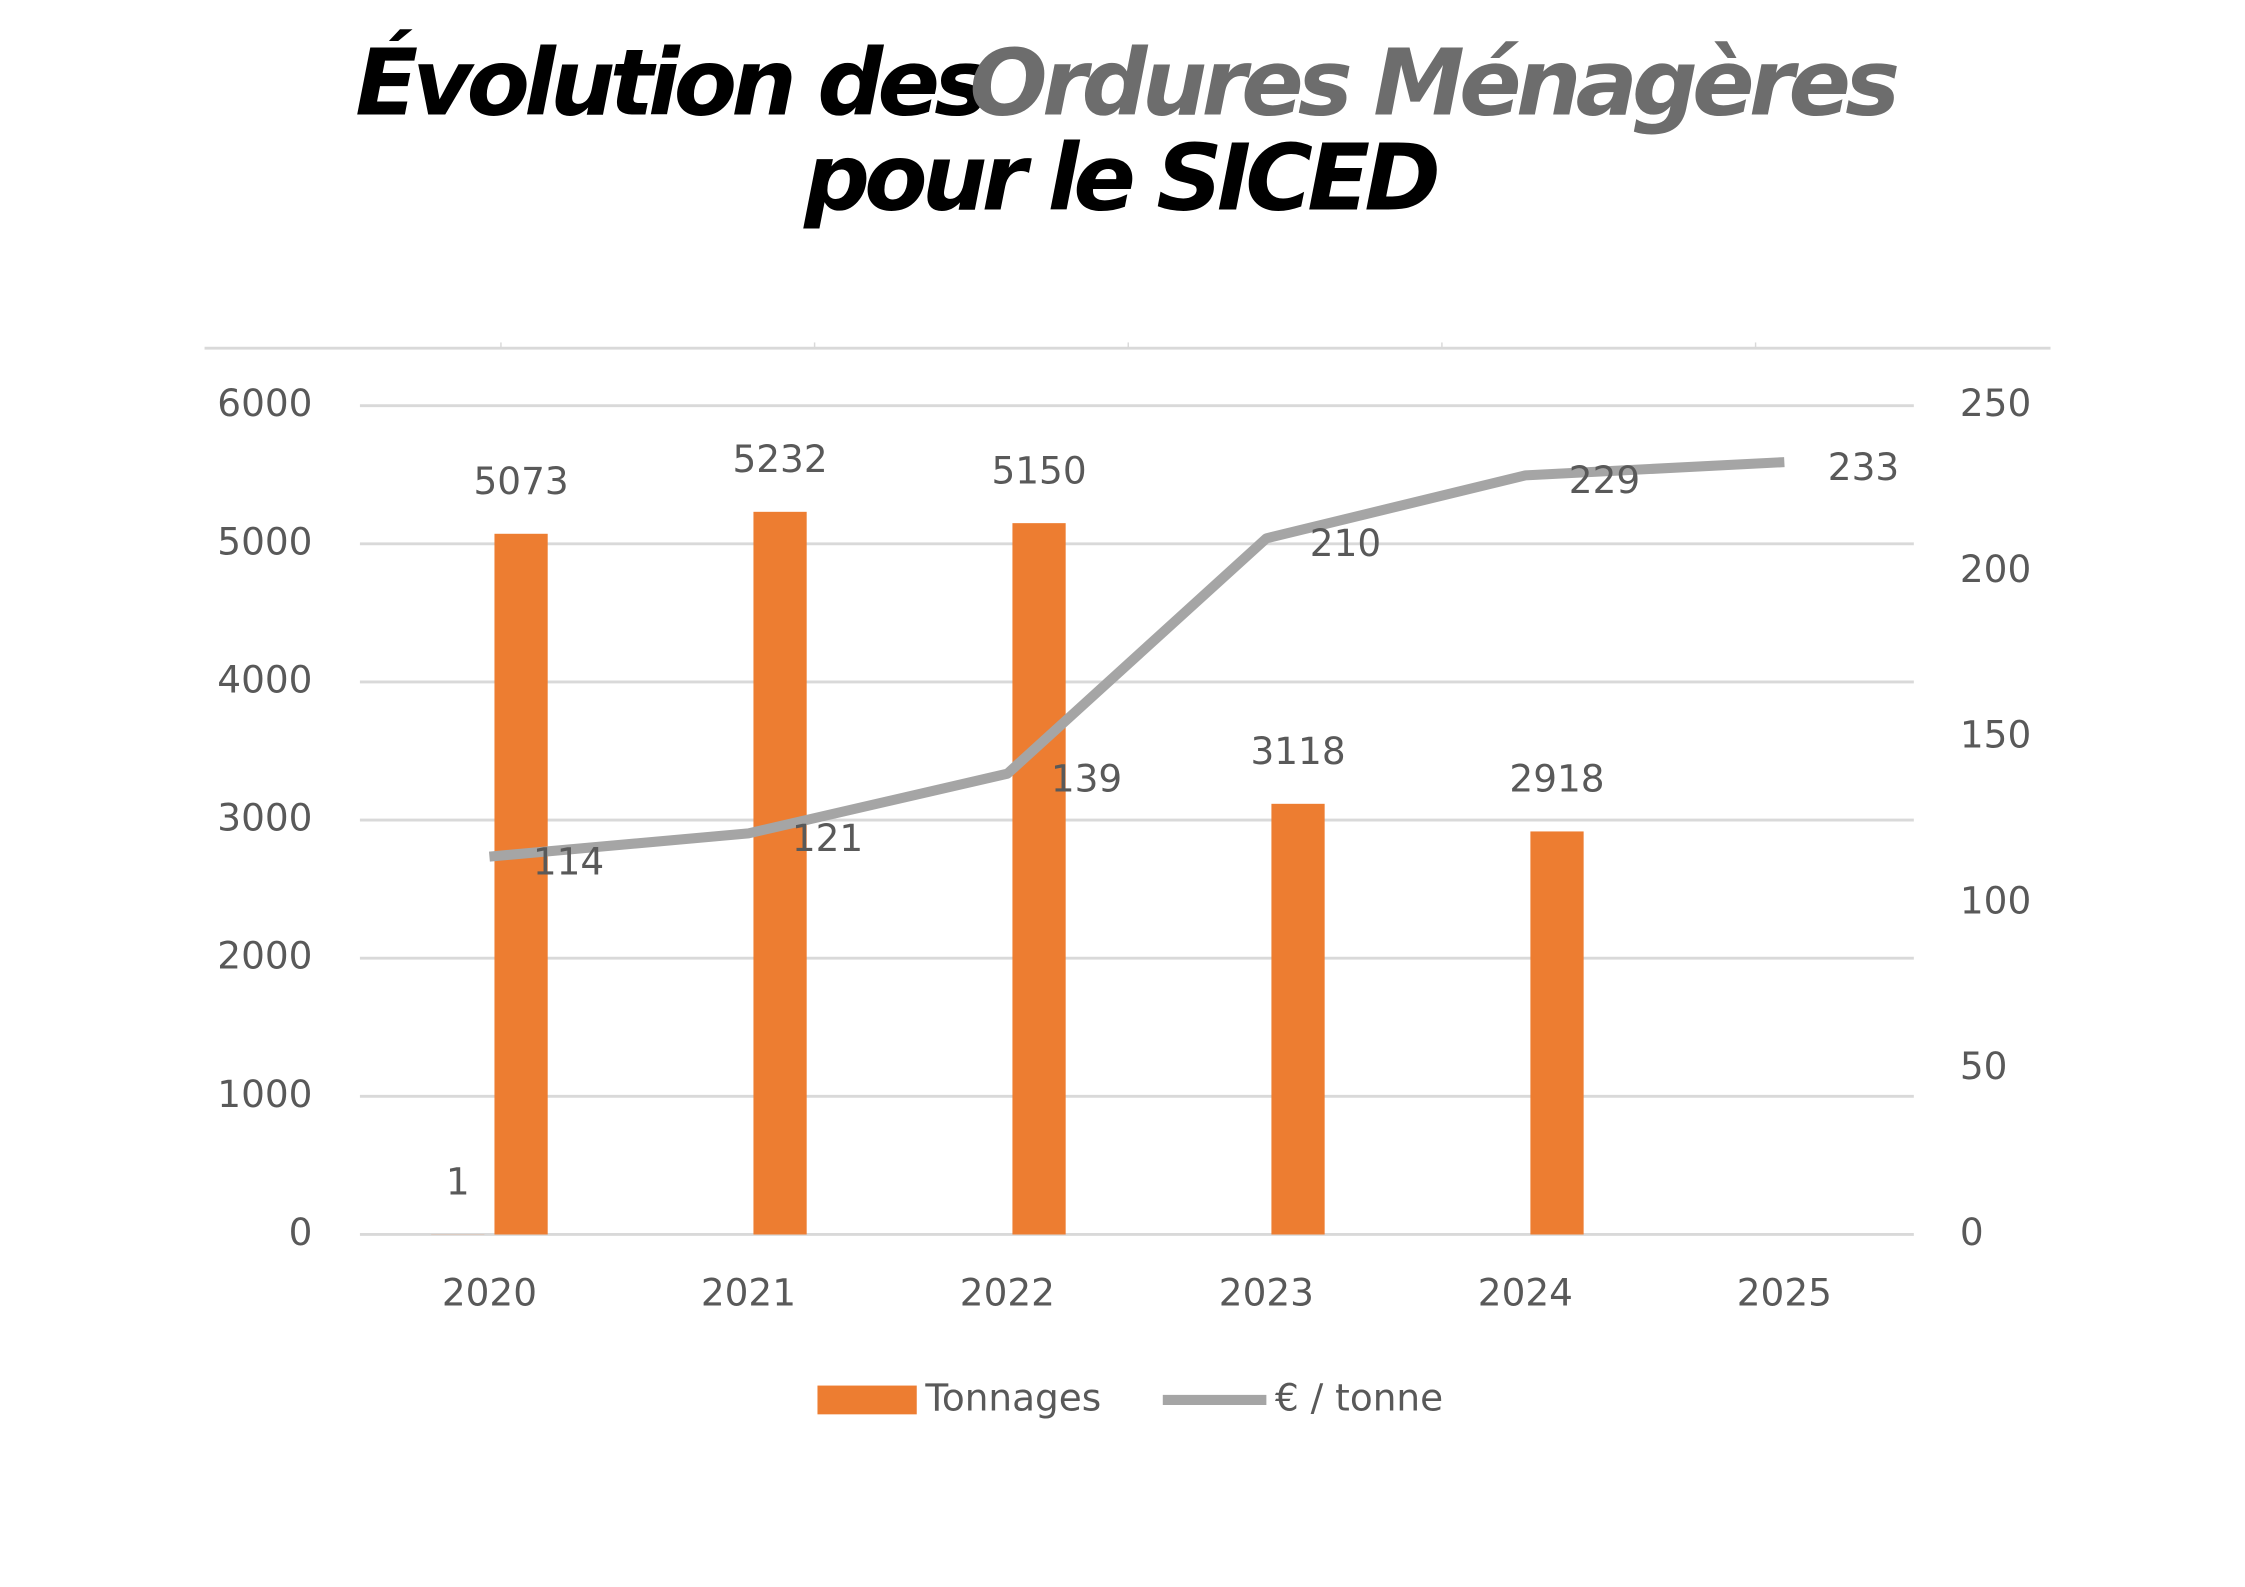 The width and height of the screenshot is (2245, 1587). I want to click on y-tick-label: 1000, so click(264, 1094).